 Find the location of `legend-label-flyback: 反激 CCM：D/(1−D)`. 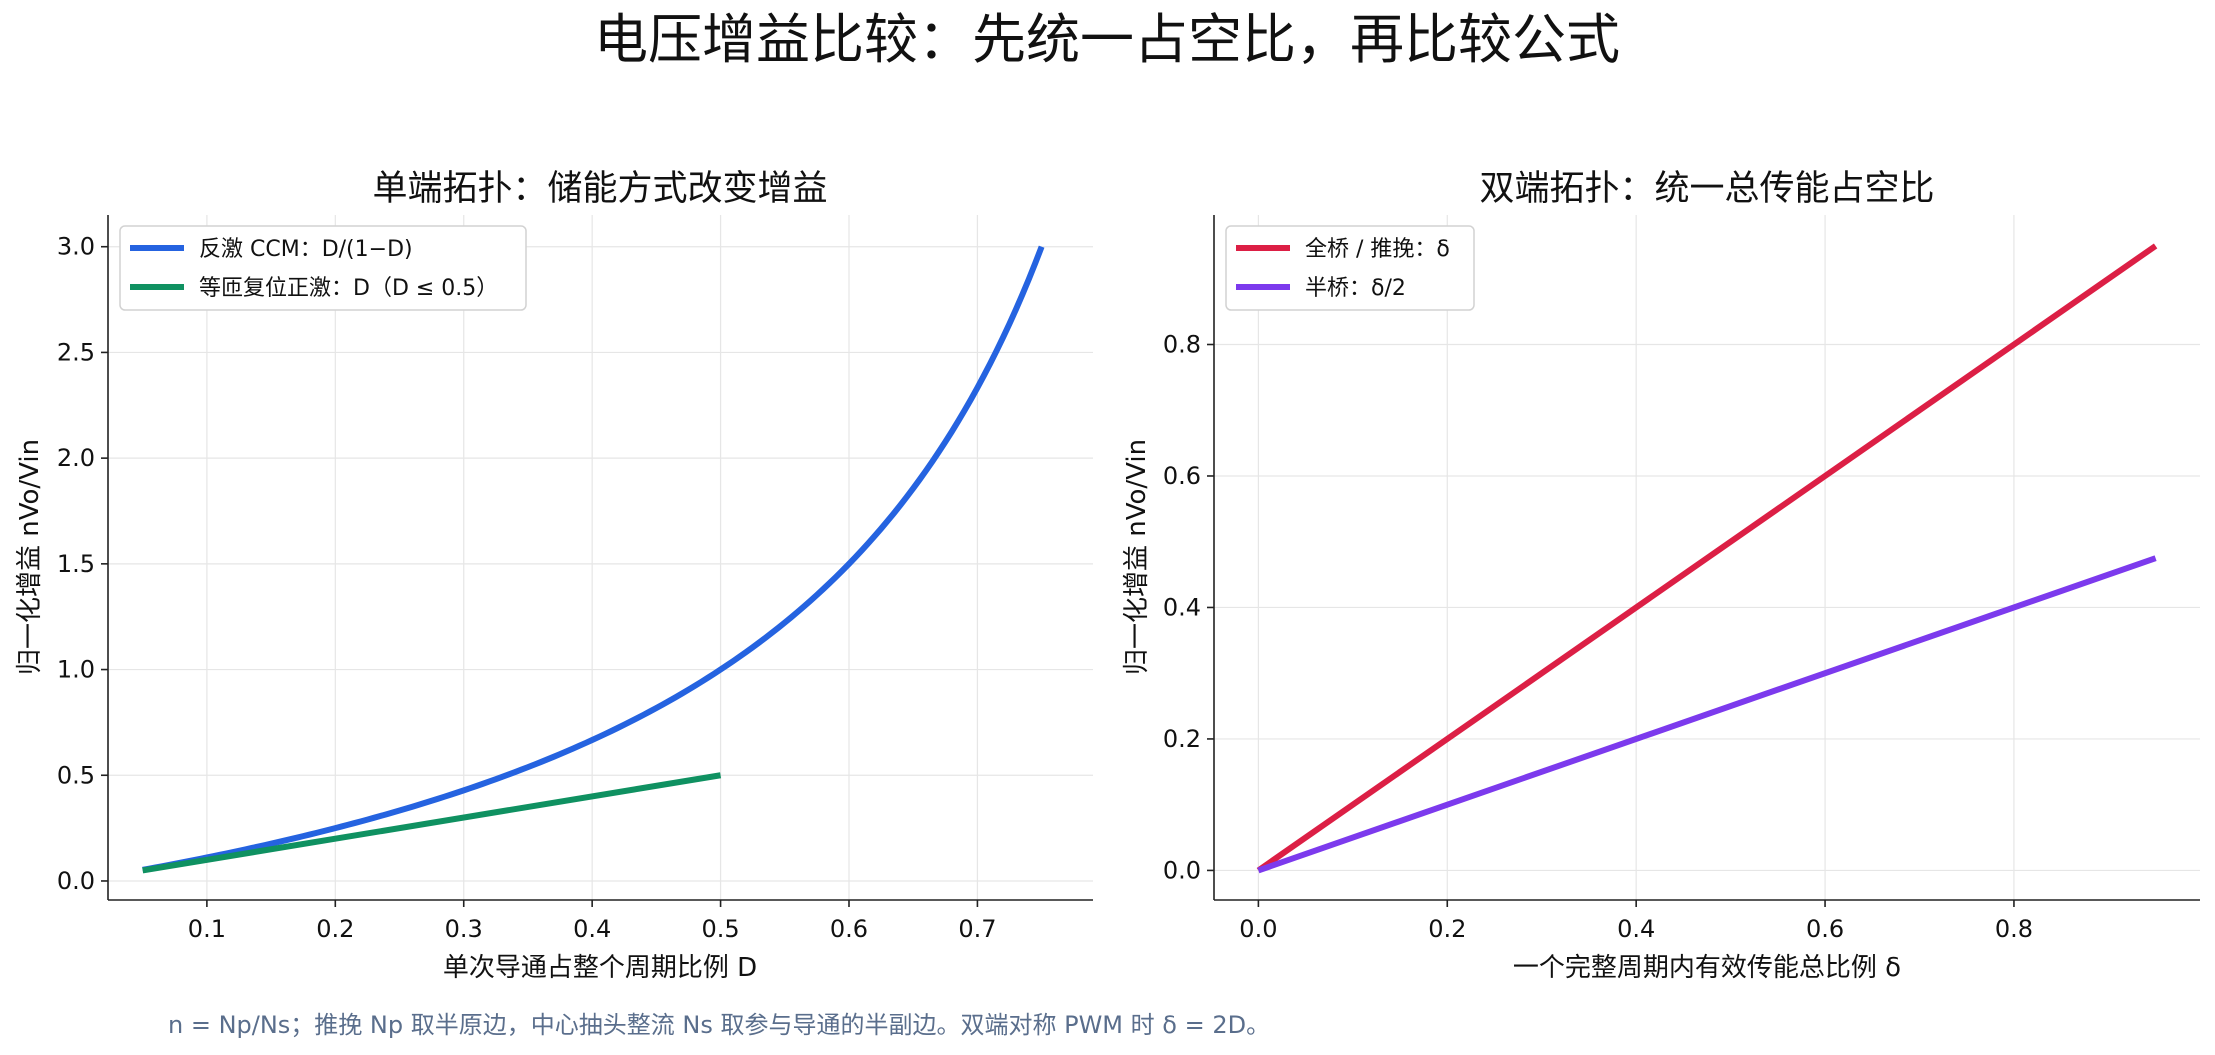

legend-label-flyback: 反激 CCM：D/(1−D) is located at coordinates (306, 249).